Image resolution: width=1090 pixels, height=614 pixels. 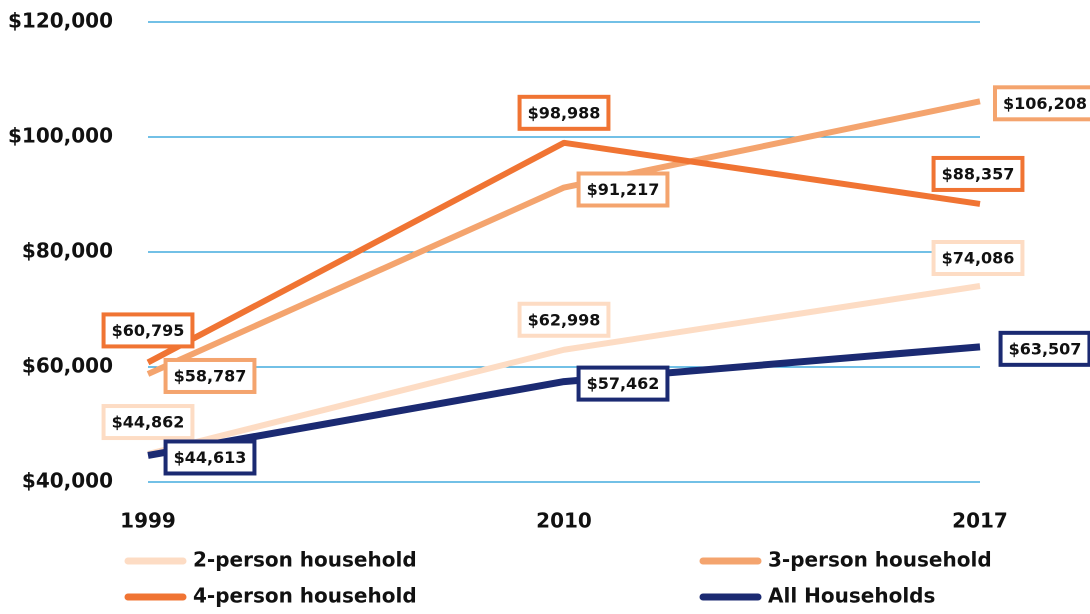 I want to click on data-label-text: $44,613, so click(x=210, y=457).